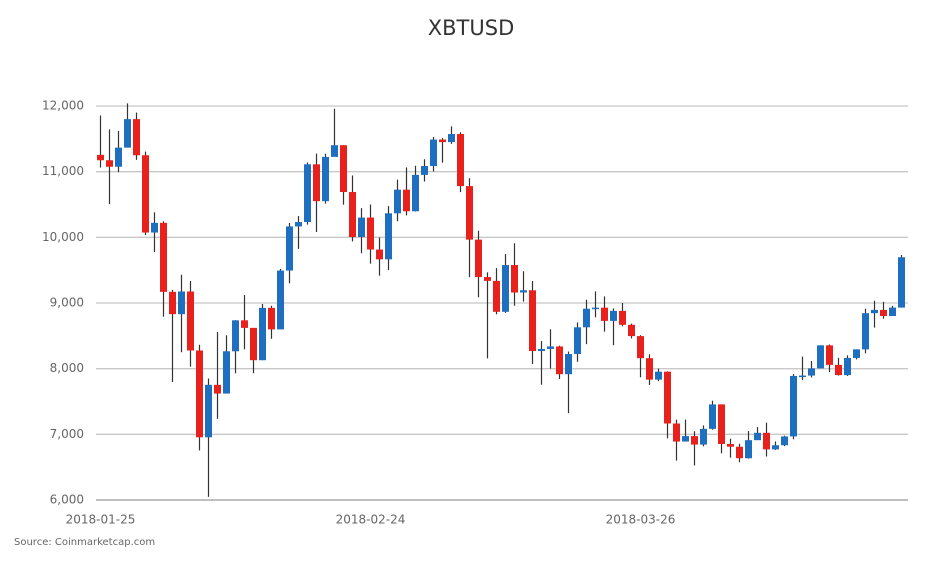 The width and height of the screenshot is (943, 566). I want to click on x-tick-label: 2018-02-24, so click(371, 520).